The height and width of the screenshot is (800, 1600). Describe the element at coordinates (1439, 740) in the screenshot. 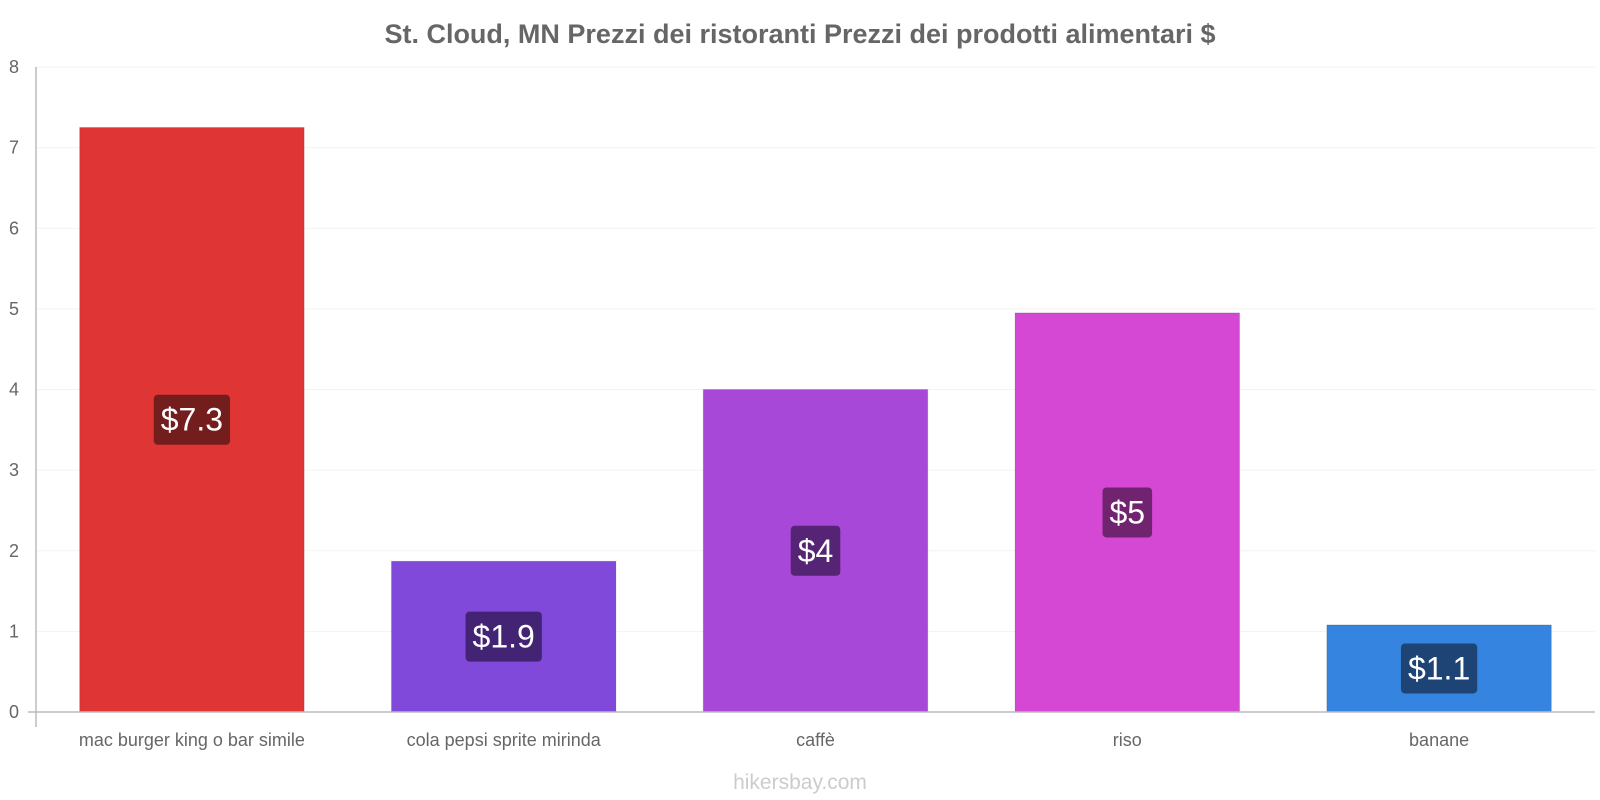

I see `x-category-label: banane` at that location.